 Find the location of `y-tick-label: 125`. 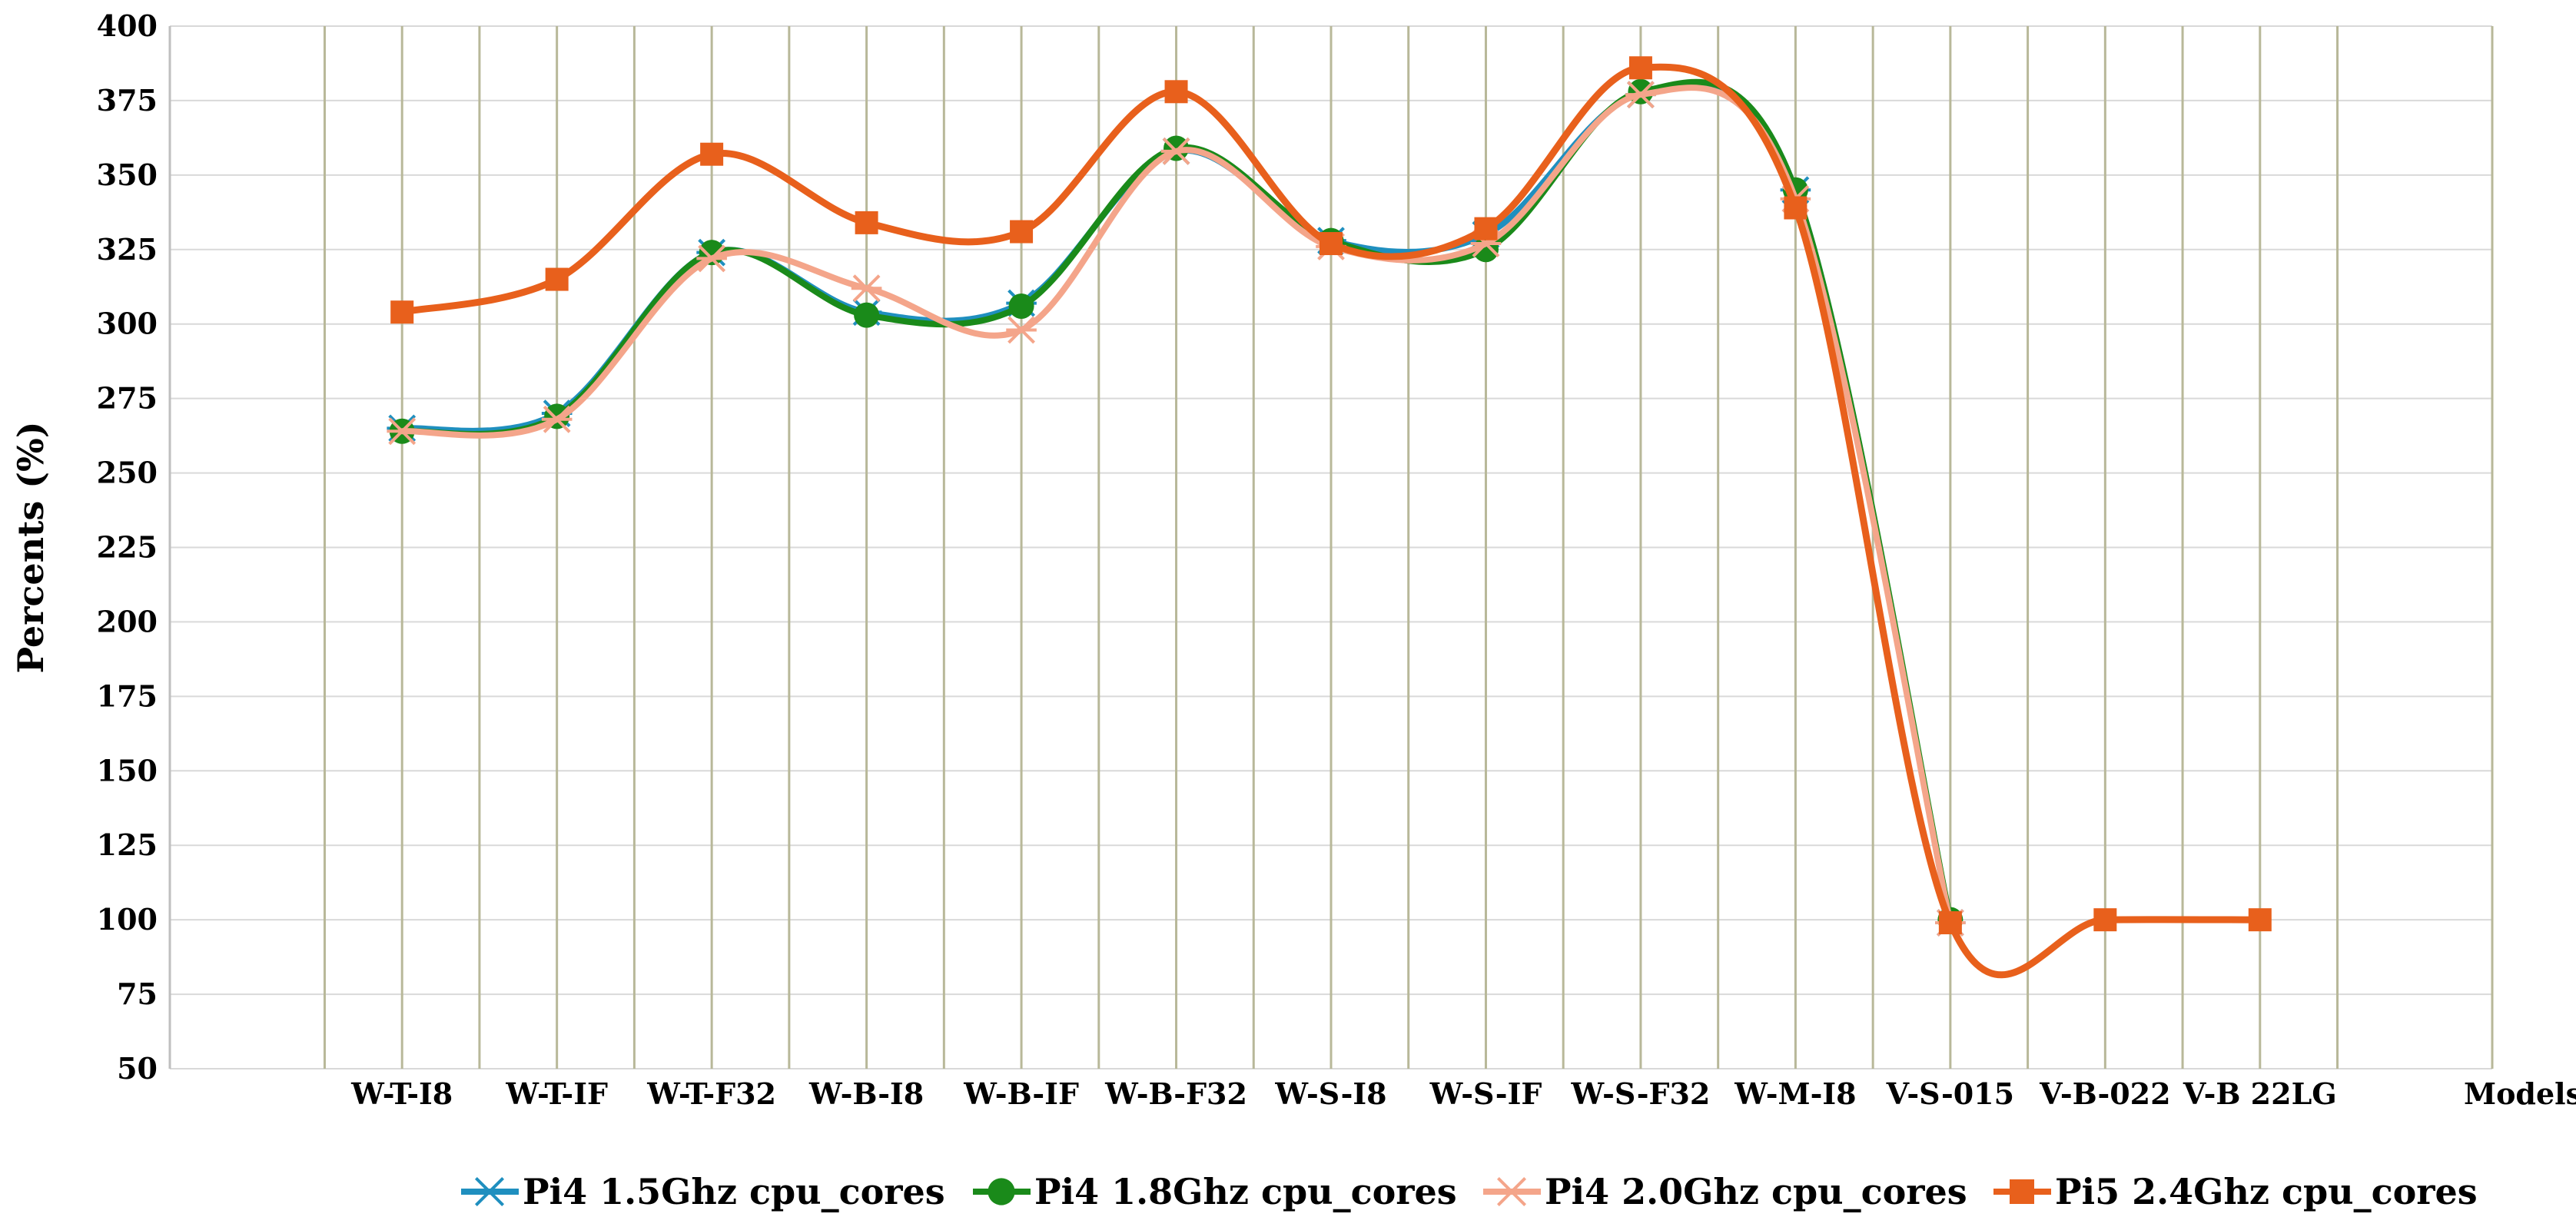

y-tick-label: 125 is located at coordinates (127, 844).